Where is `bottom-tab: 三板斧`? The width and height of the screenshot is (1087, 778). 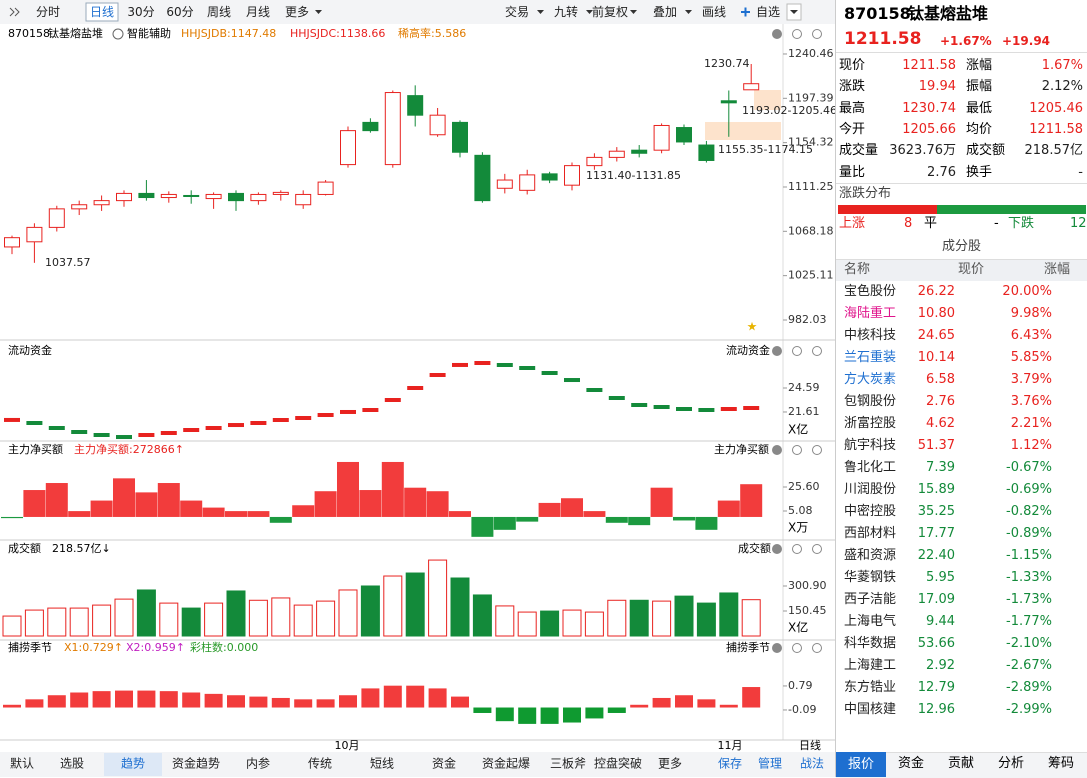 bottom-tab: 三板斧 is located at coordinates (568, 764).